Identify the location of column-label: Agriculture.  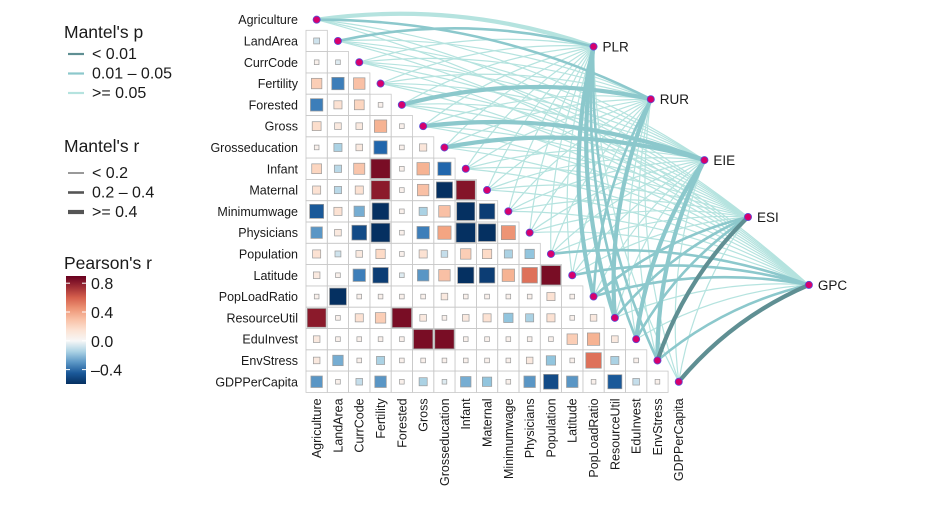
(317, 428).